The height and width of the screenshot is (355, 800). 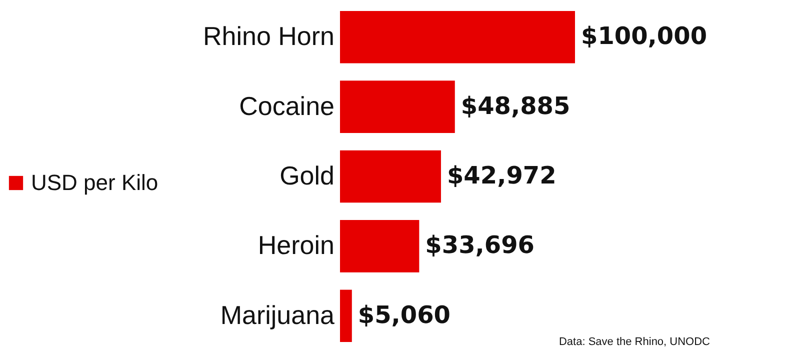 I want to click on legend-label: USD per Kilo, so click(x=94, y=182).